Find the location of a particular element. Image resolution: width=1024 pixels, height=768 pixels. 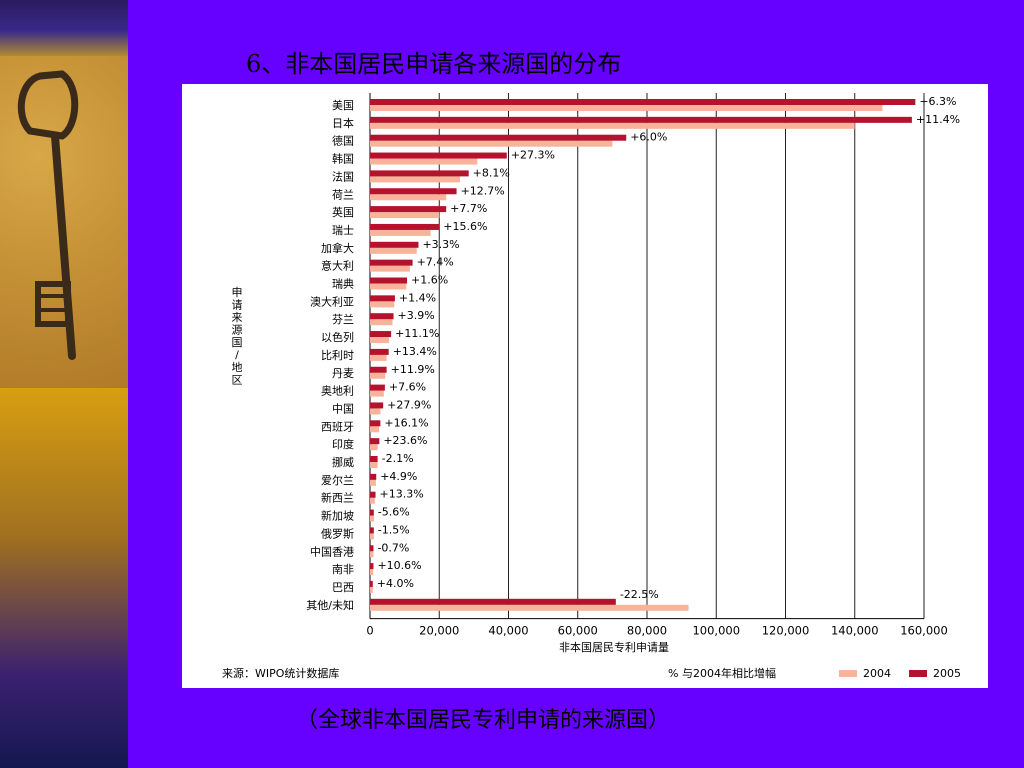

category-label: 西班牙 is located at coordinates (337, 426).